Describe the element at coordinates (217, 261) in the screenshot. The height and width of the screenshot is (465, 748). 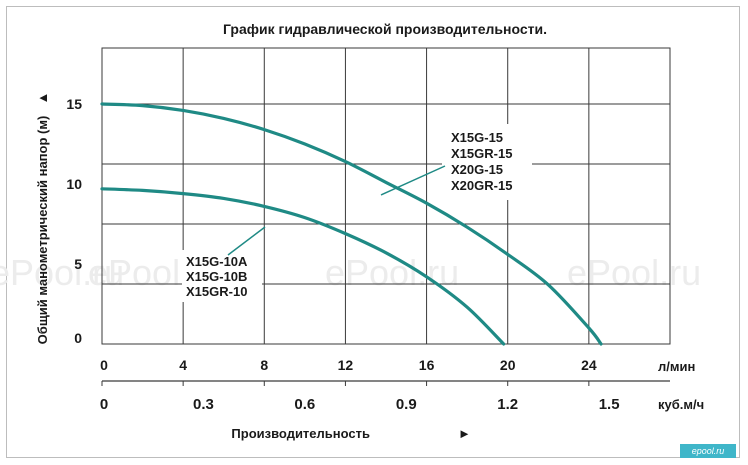
I see `series-label-text: X15G-10A` at that location.